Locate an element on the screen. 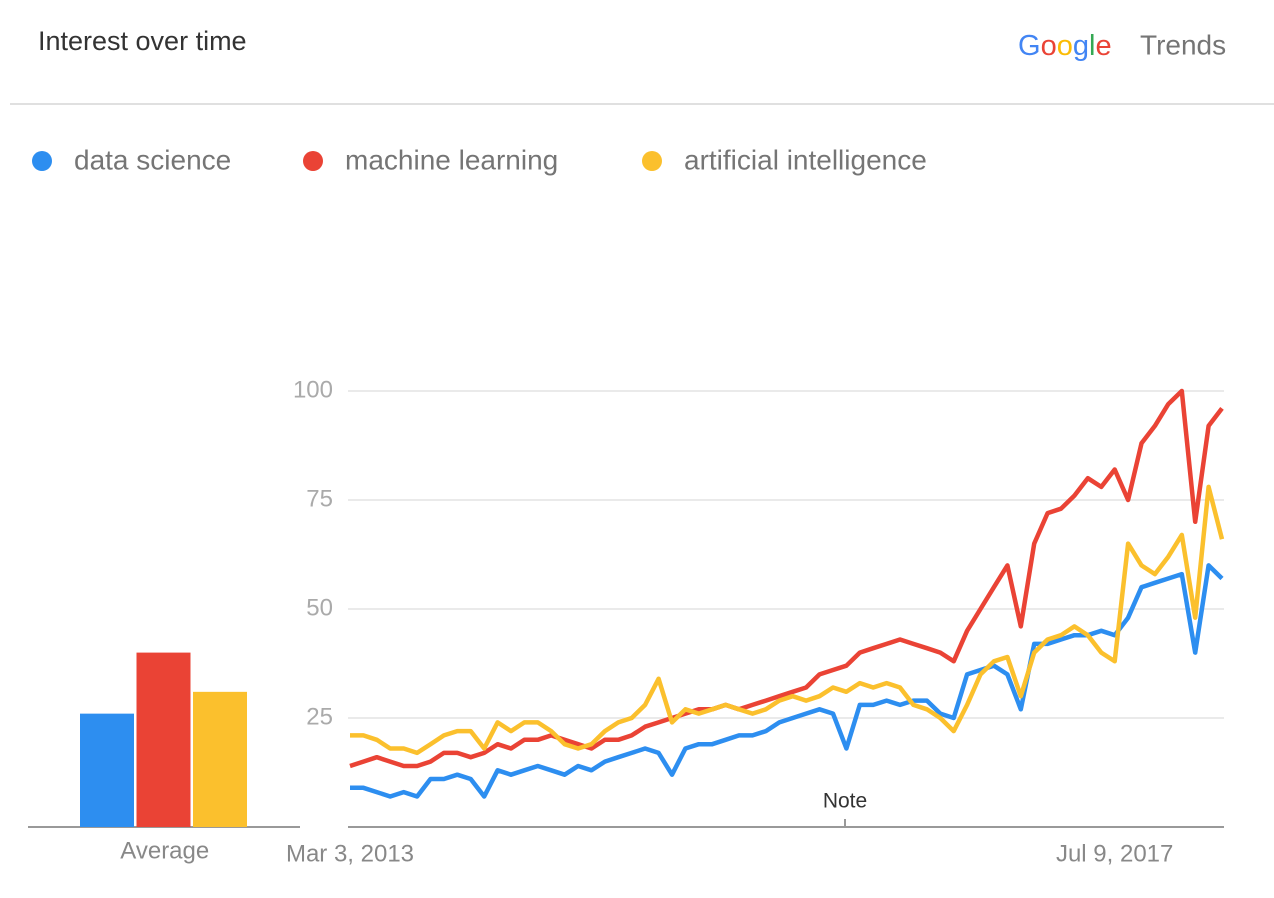  y-tick-label: 75 is located at coordinates (319, 498).